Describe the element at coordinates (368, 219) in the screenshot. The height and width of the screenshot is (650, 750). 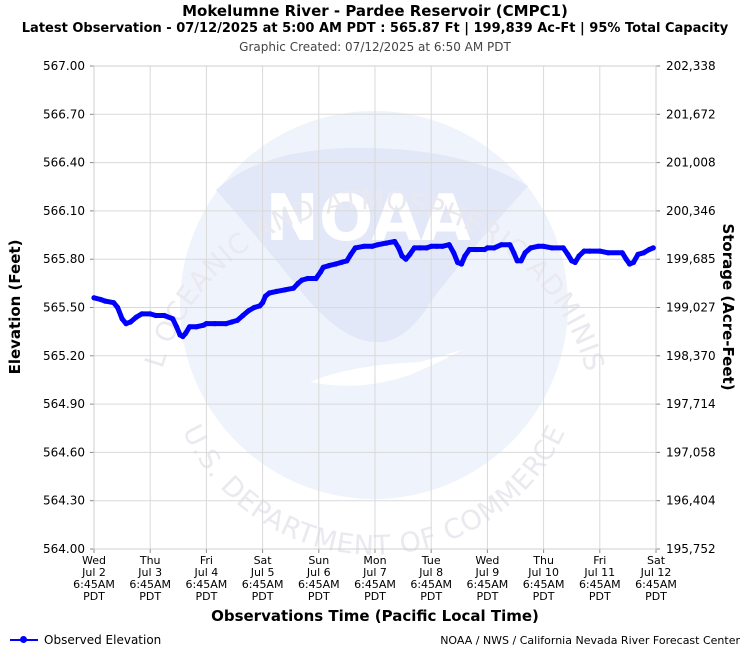
I see `noaa-logo-text: NOAA` at that location.